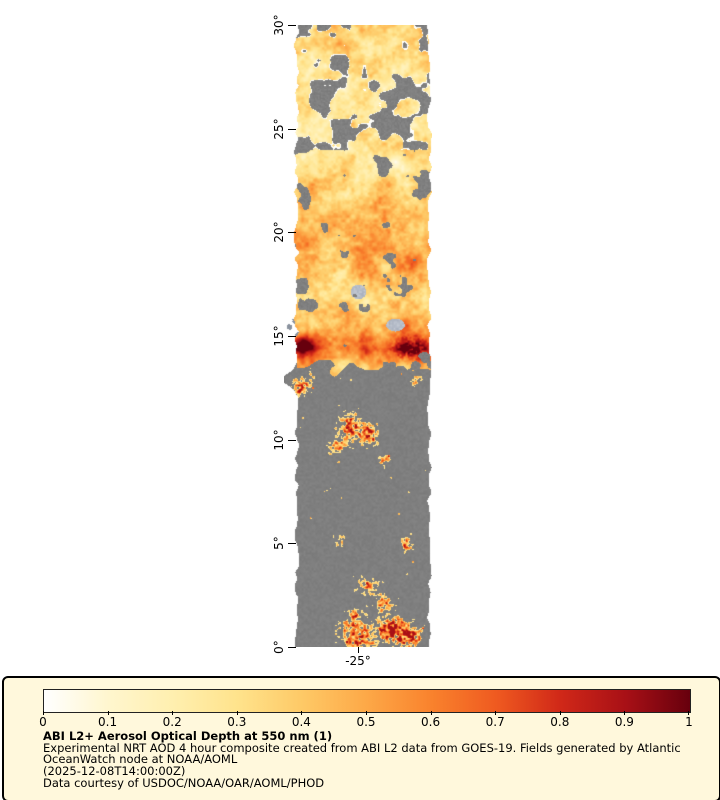 Image resolution: width=720 pixels, height=800 pixels. Describe the element at coordinates (624, 722) in the screenshot. I see `colorbar-tick-label: 0.9` at that location.